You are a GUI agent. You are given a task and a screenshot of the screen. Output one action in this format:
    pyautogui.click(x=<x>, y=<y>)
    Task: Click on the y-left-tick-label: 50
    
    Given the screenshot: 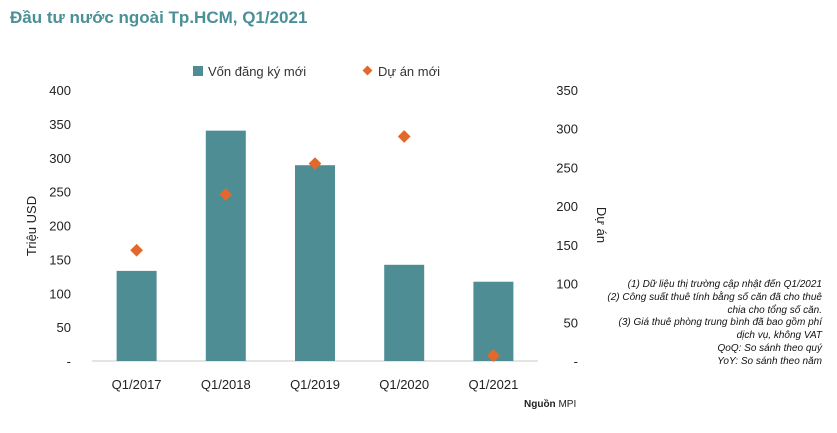 What is the action you would take?
    pyautogui.click(x=64, y=327)
    